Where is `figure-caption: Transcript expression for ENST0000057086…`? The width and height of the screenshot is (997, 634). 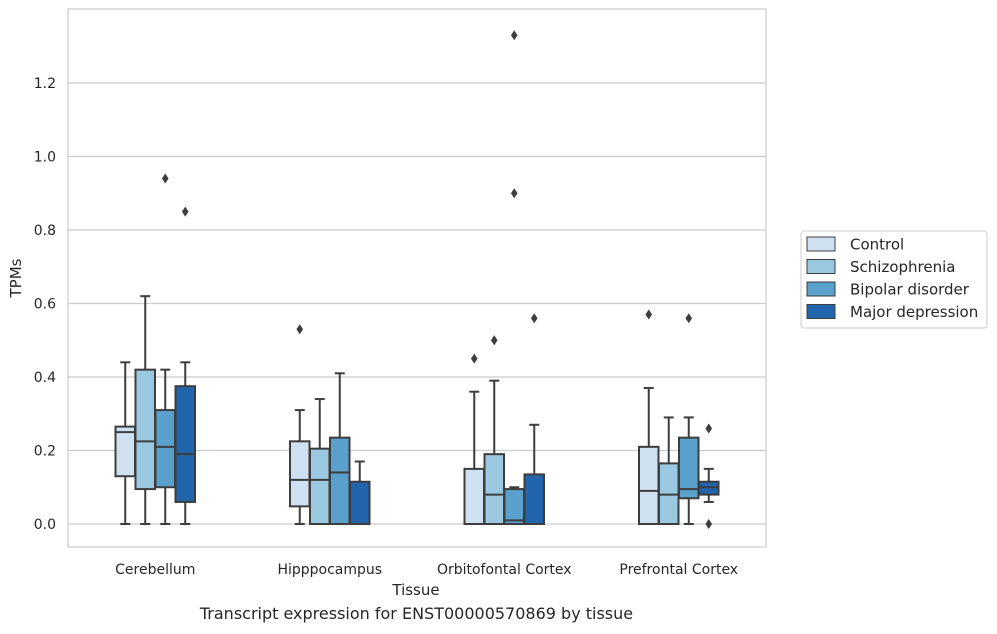 figure-caption: Transcript expression for ENST0000057086… is located at coordinates (416, 613).